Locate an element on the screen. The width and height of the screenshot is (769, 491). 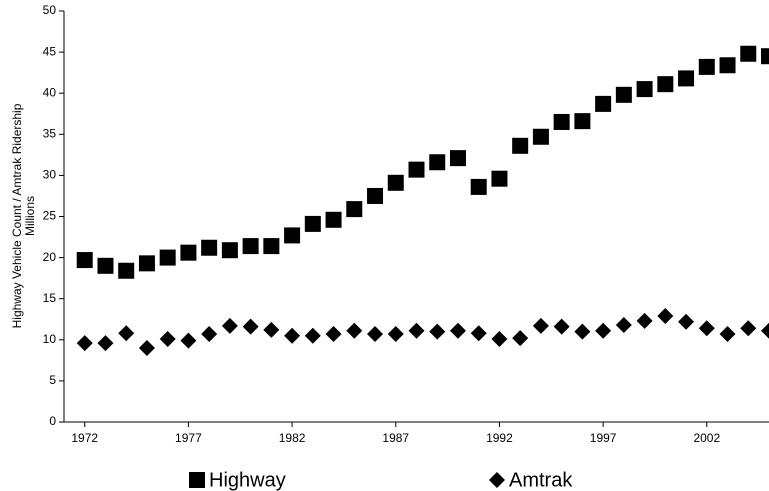
x-tick-label: 1987 is located at coordinates (395, 438).